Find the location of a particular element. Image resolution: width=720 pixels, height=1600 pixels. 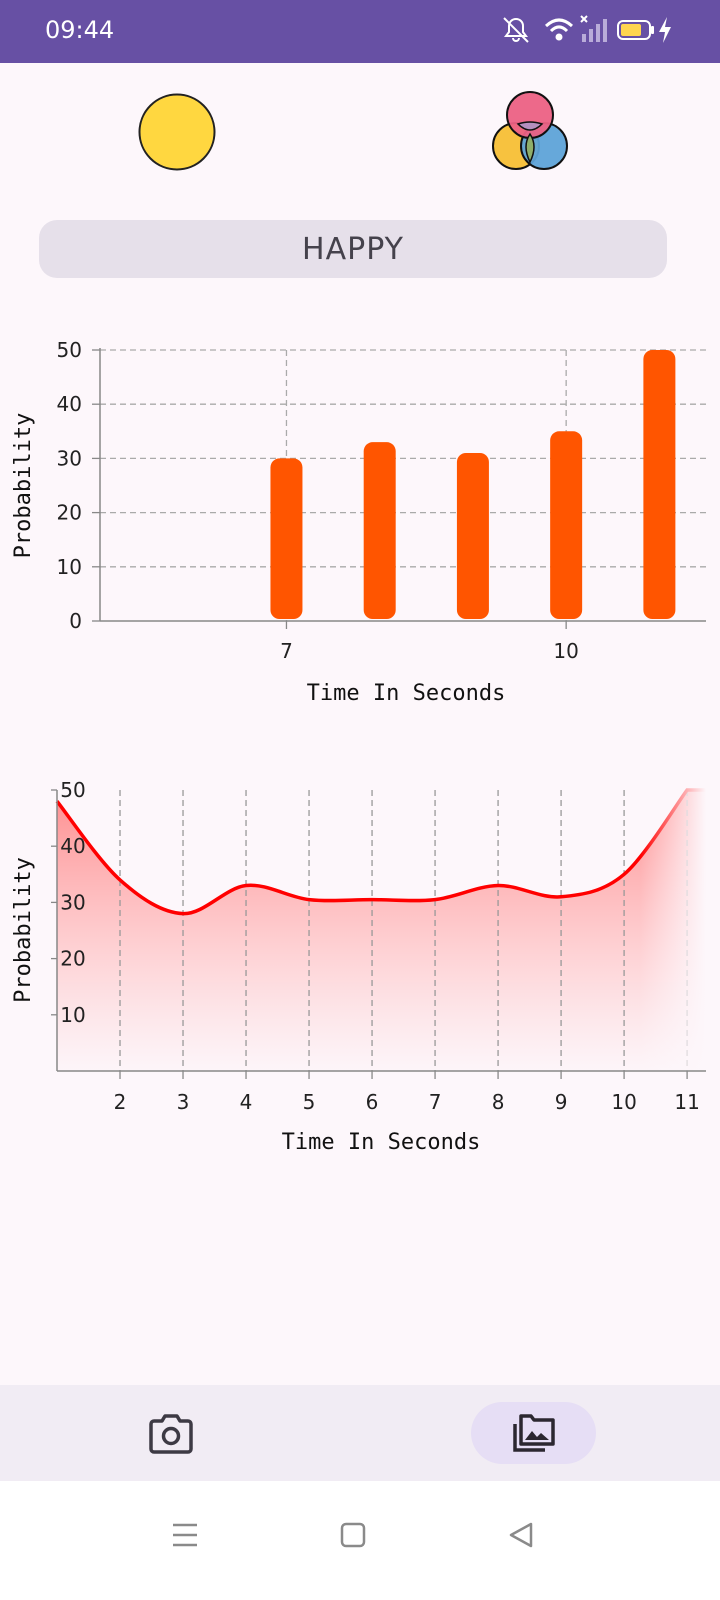

y-tick-label: 0 is located at coordinates (75, 621).